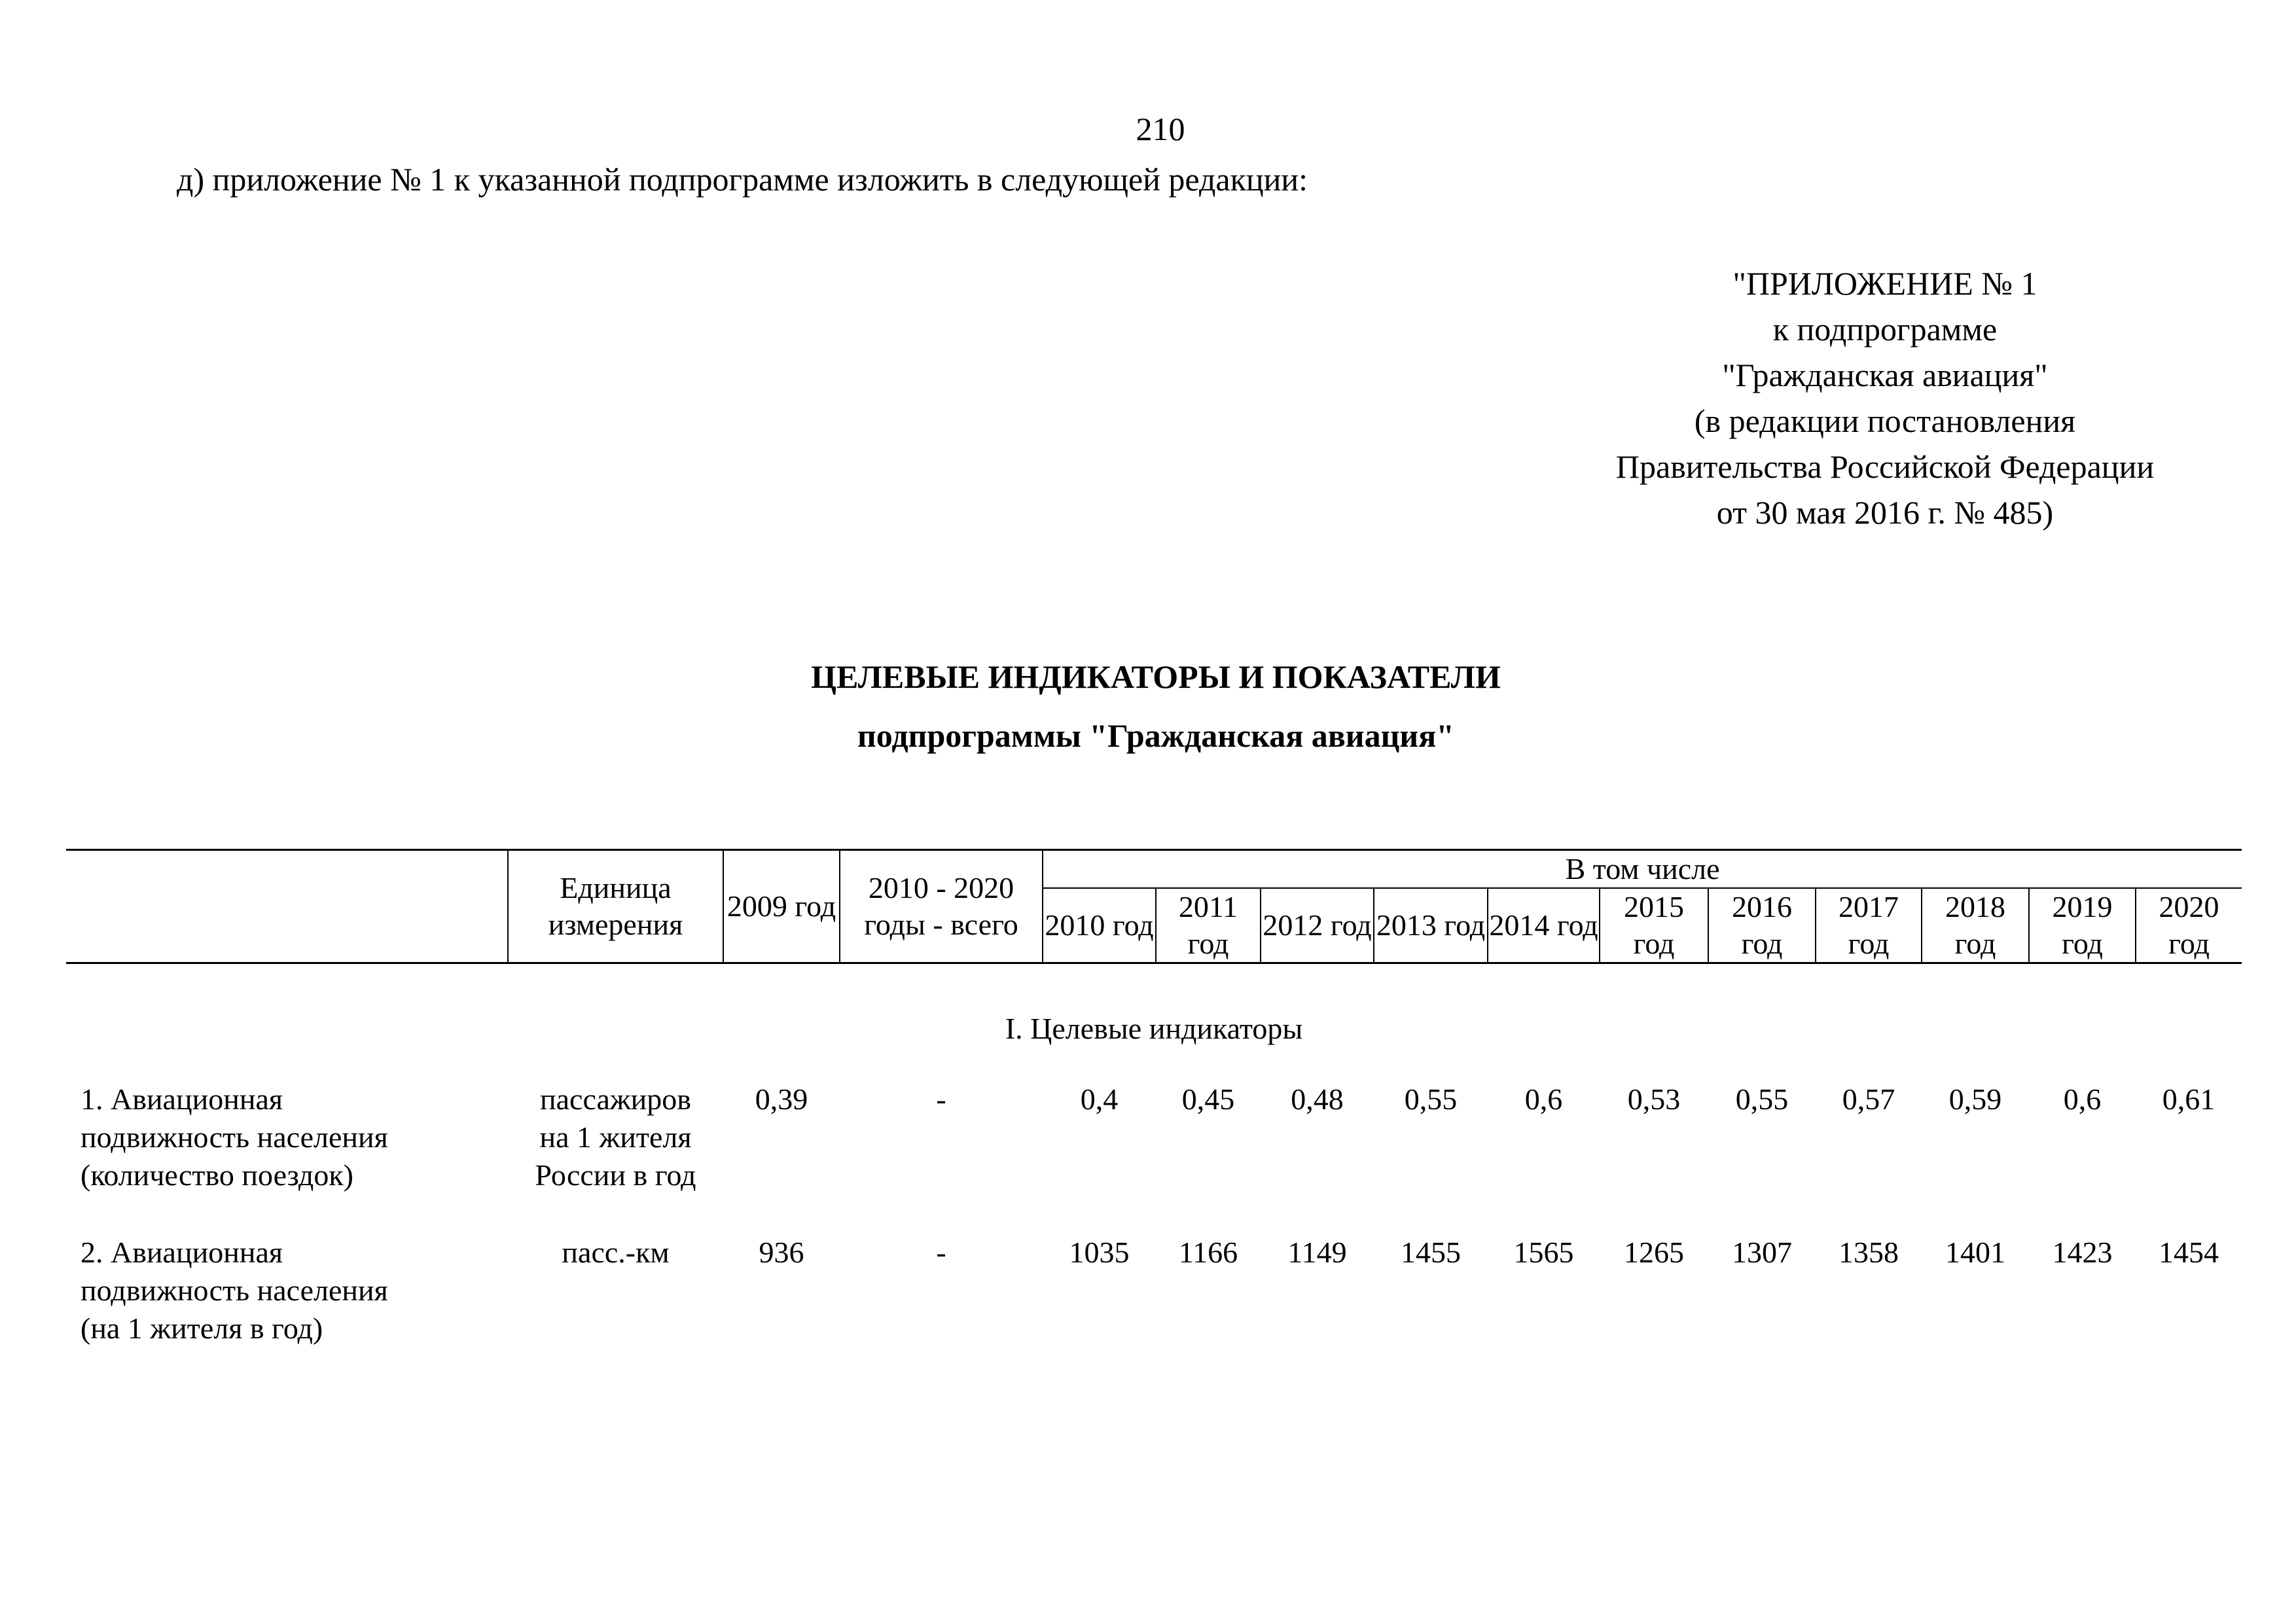 The height and width of the screenshot is (1623, 2296). I want to click on section-heading: I. Целевые индикаторы, so click(1154, 1028).